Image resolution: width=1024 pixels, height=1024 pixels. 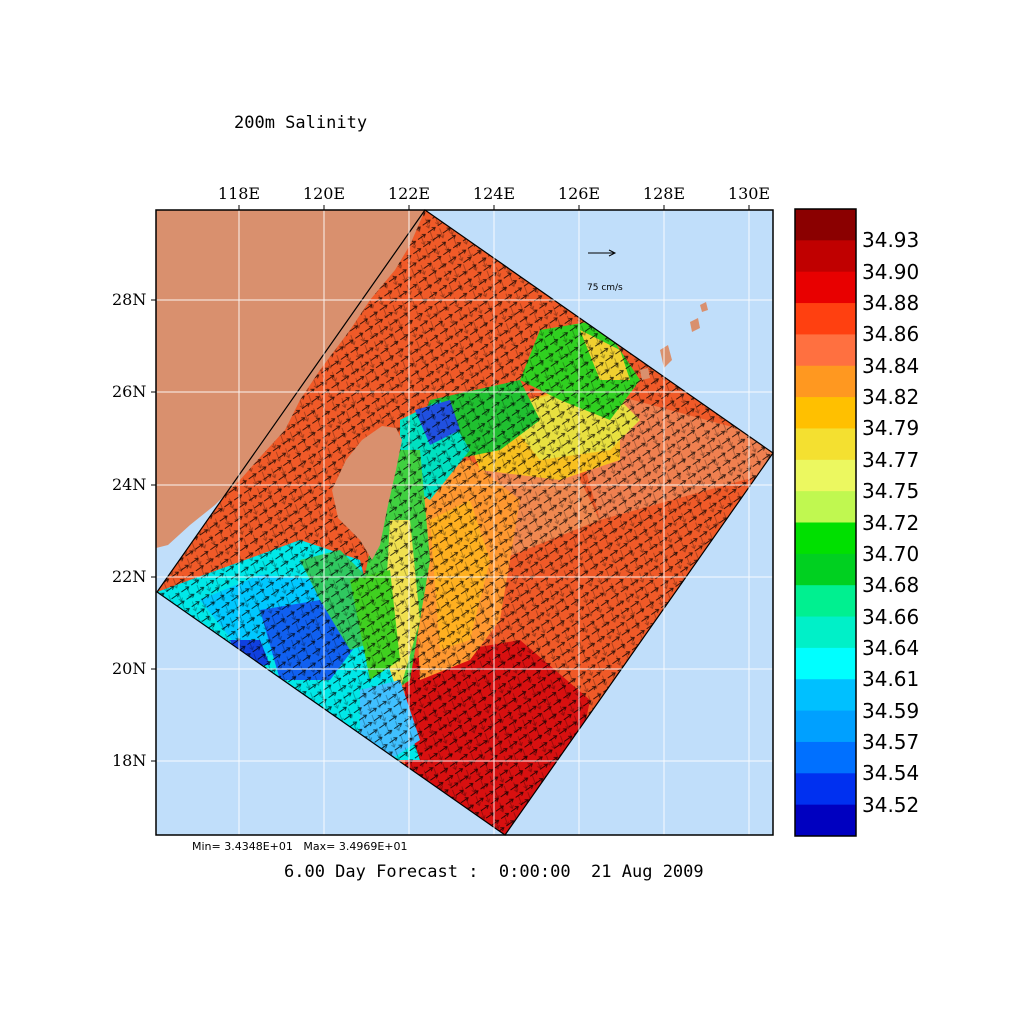 What do you see at coordinates (891, 491) in the screenshot?
I see `legend-label: 34.75` at bounding box center [891, 491].